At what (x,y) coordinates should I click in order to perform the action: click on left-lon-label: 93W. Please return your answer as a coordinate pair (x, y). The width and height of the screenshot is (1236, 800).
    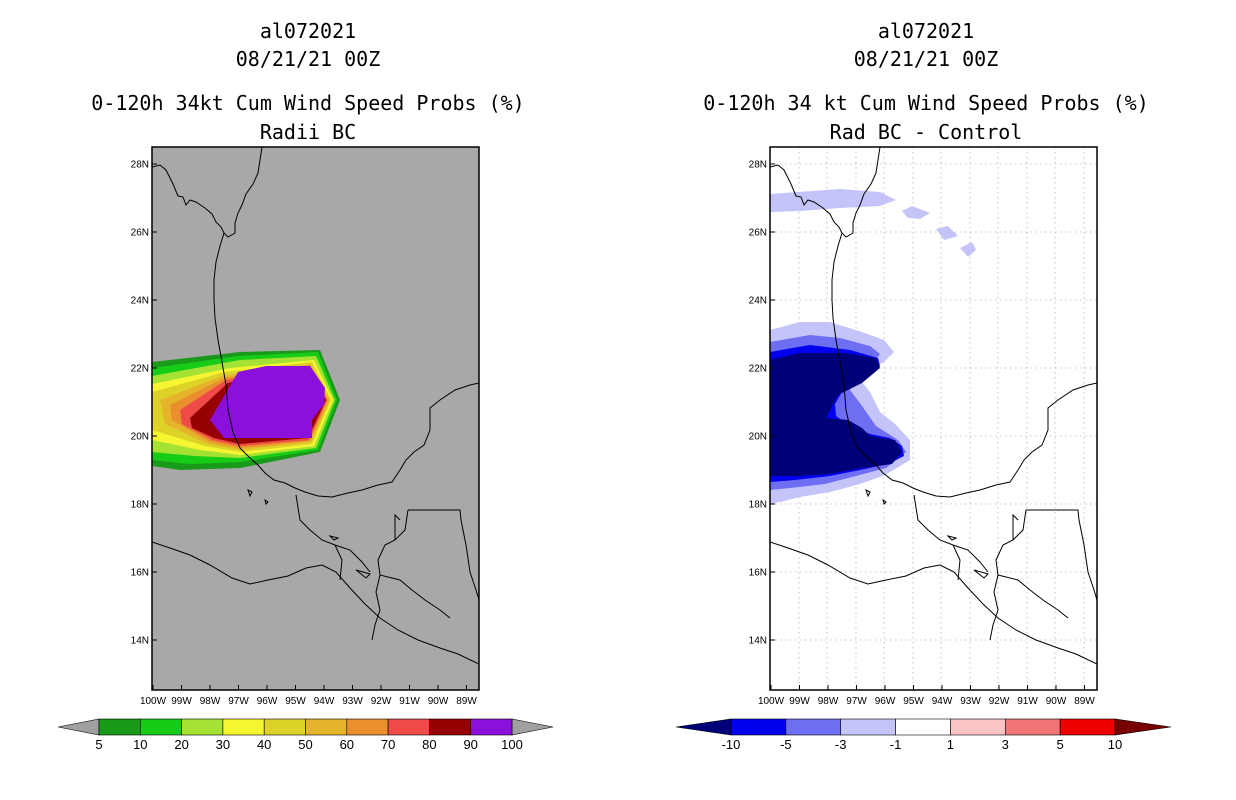
    Looking at the image, I should click on (352, 701).